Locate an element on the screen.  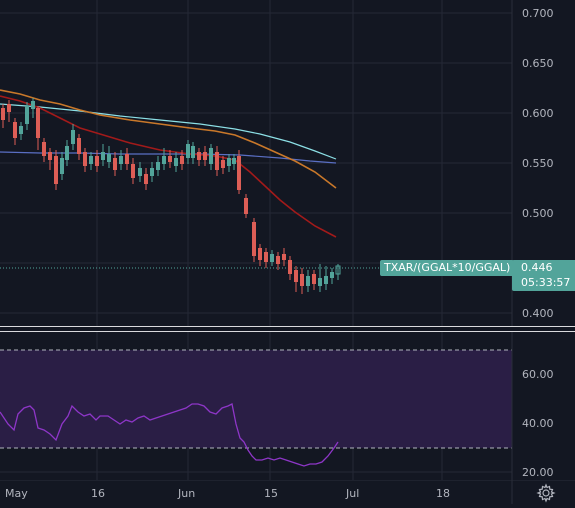
time-tick: 18 is located at coordinates (443, 493).